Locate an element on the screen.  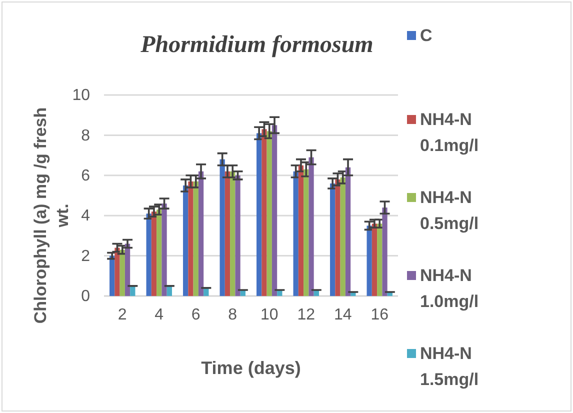
x-tick-label: 4 is located at coordinates (159, 315).